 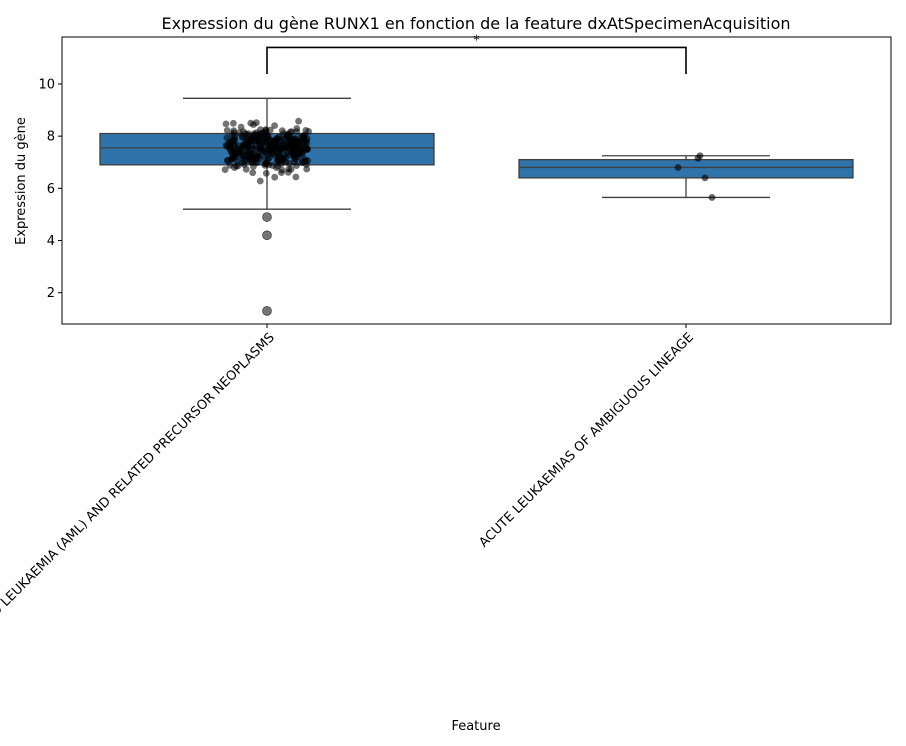 I want to click on box-group, so click(x=686, y=177).